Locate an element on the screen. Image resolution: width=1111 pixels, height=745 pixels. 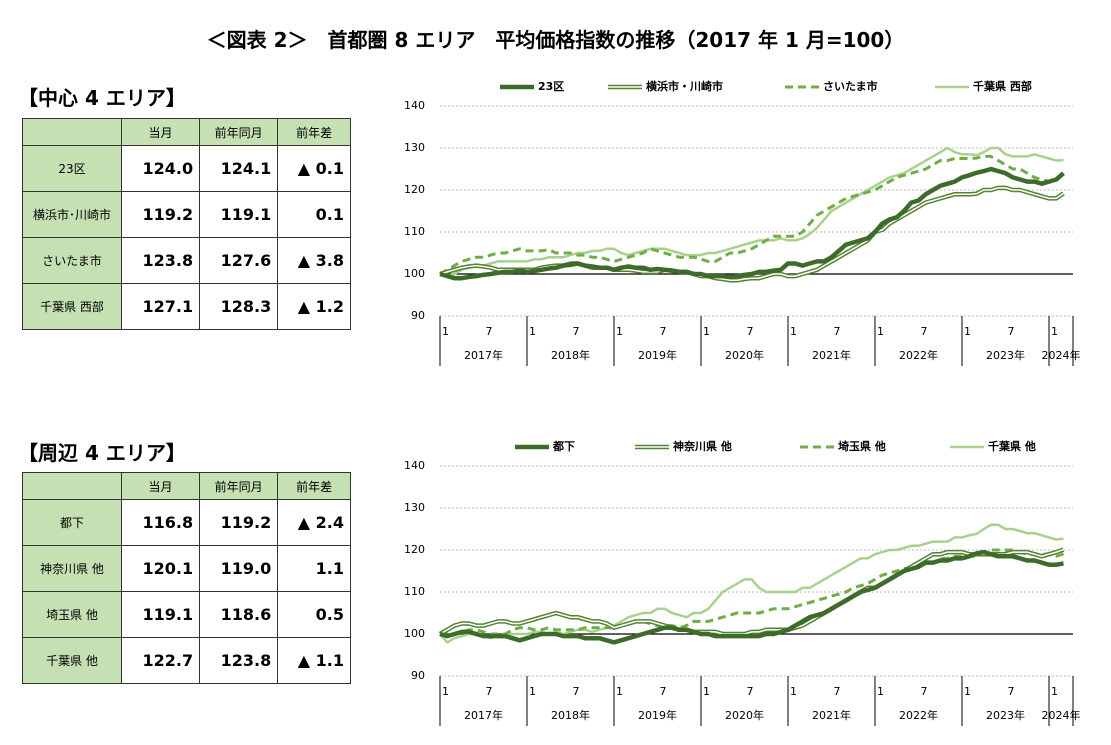
legend-label: 千葉県 西部 is located at coordinates (1002, 86).